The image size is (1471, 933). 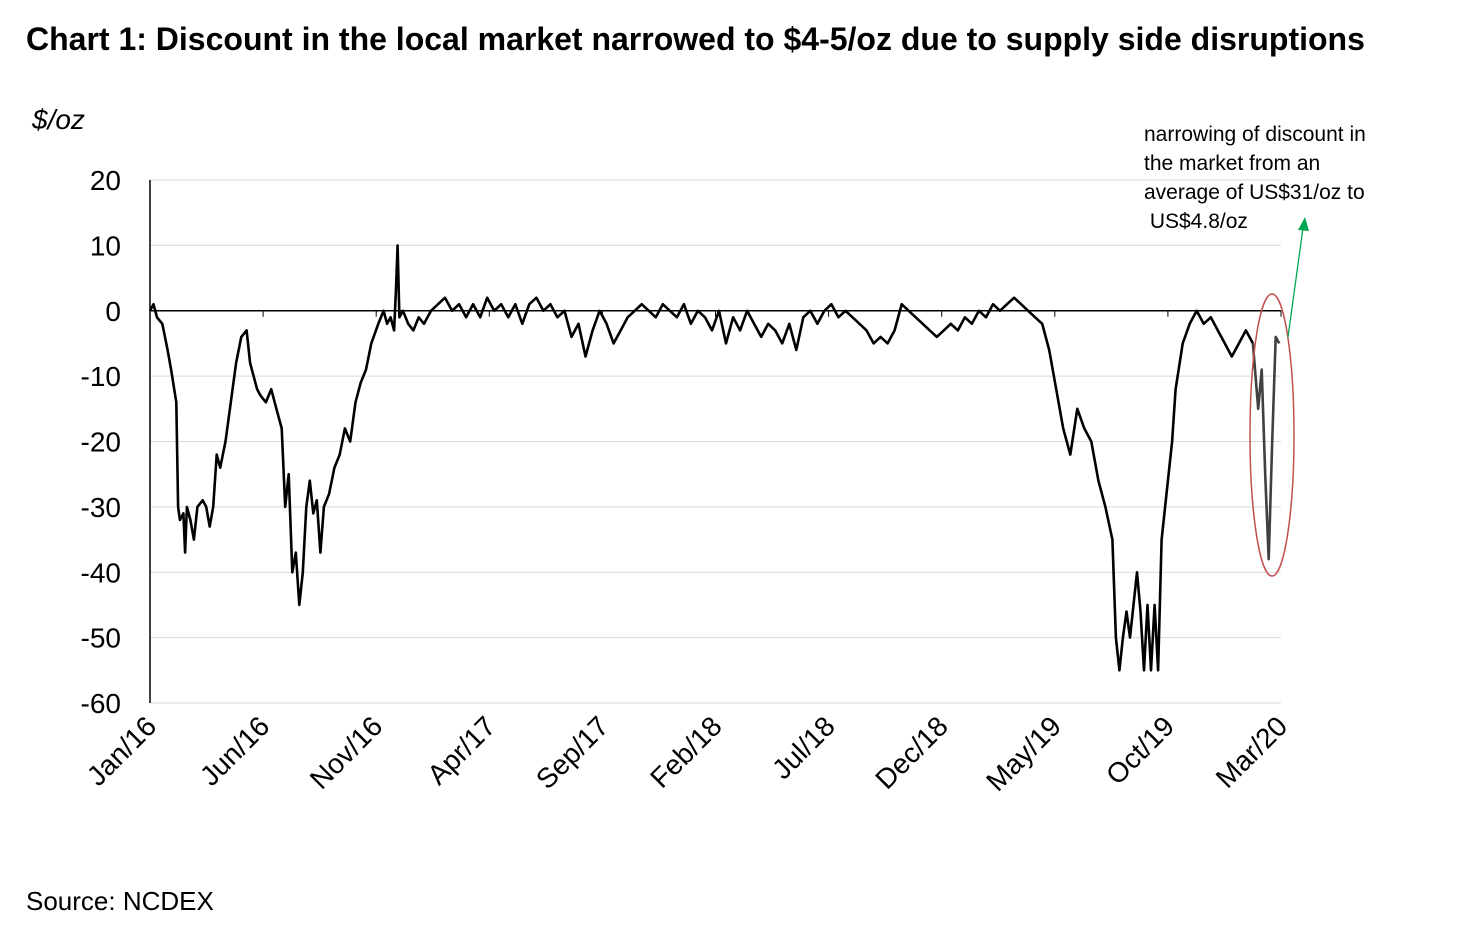 I want to click on annotation-marks, so click(x=1279, y=397).